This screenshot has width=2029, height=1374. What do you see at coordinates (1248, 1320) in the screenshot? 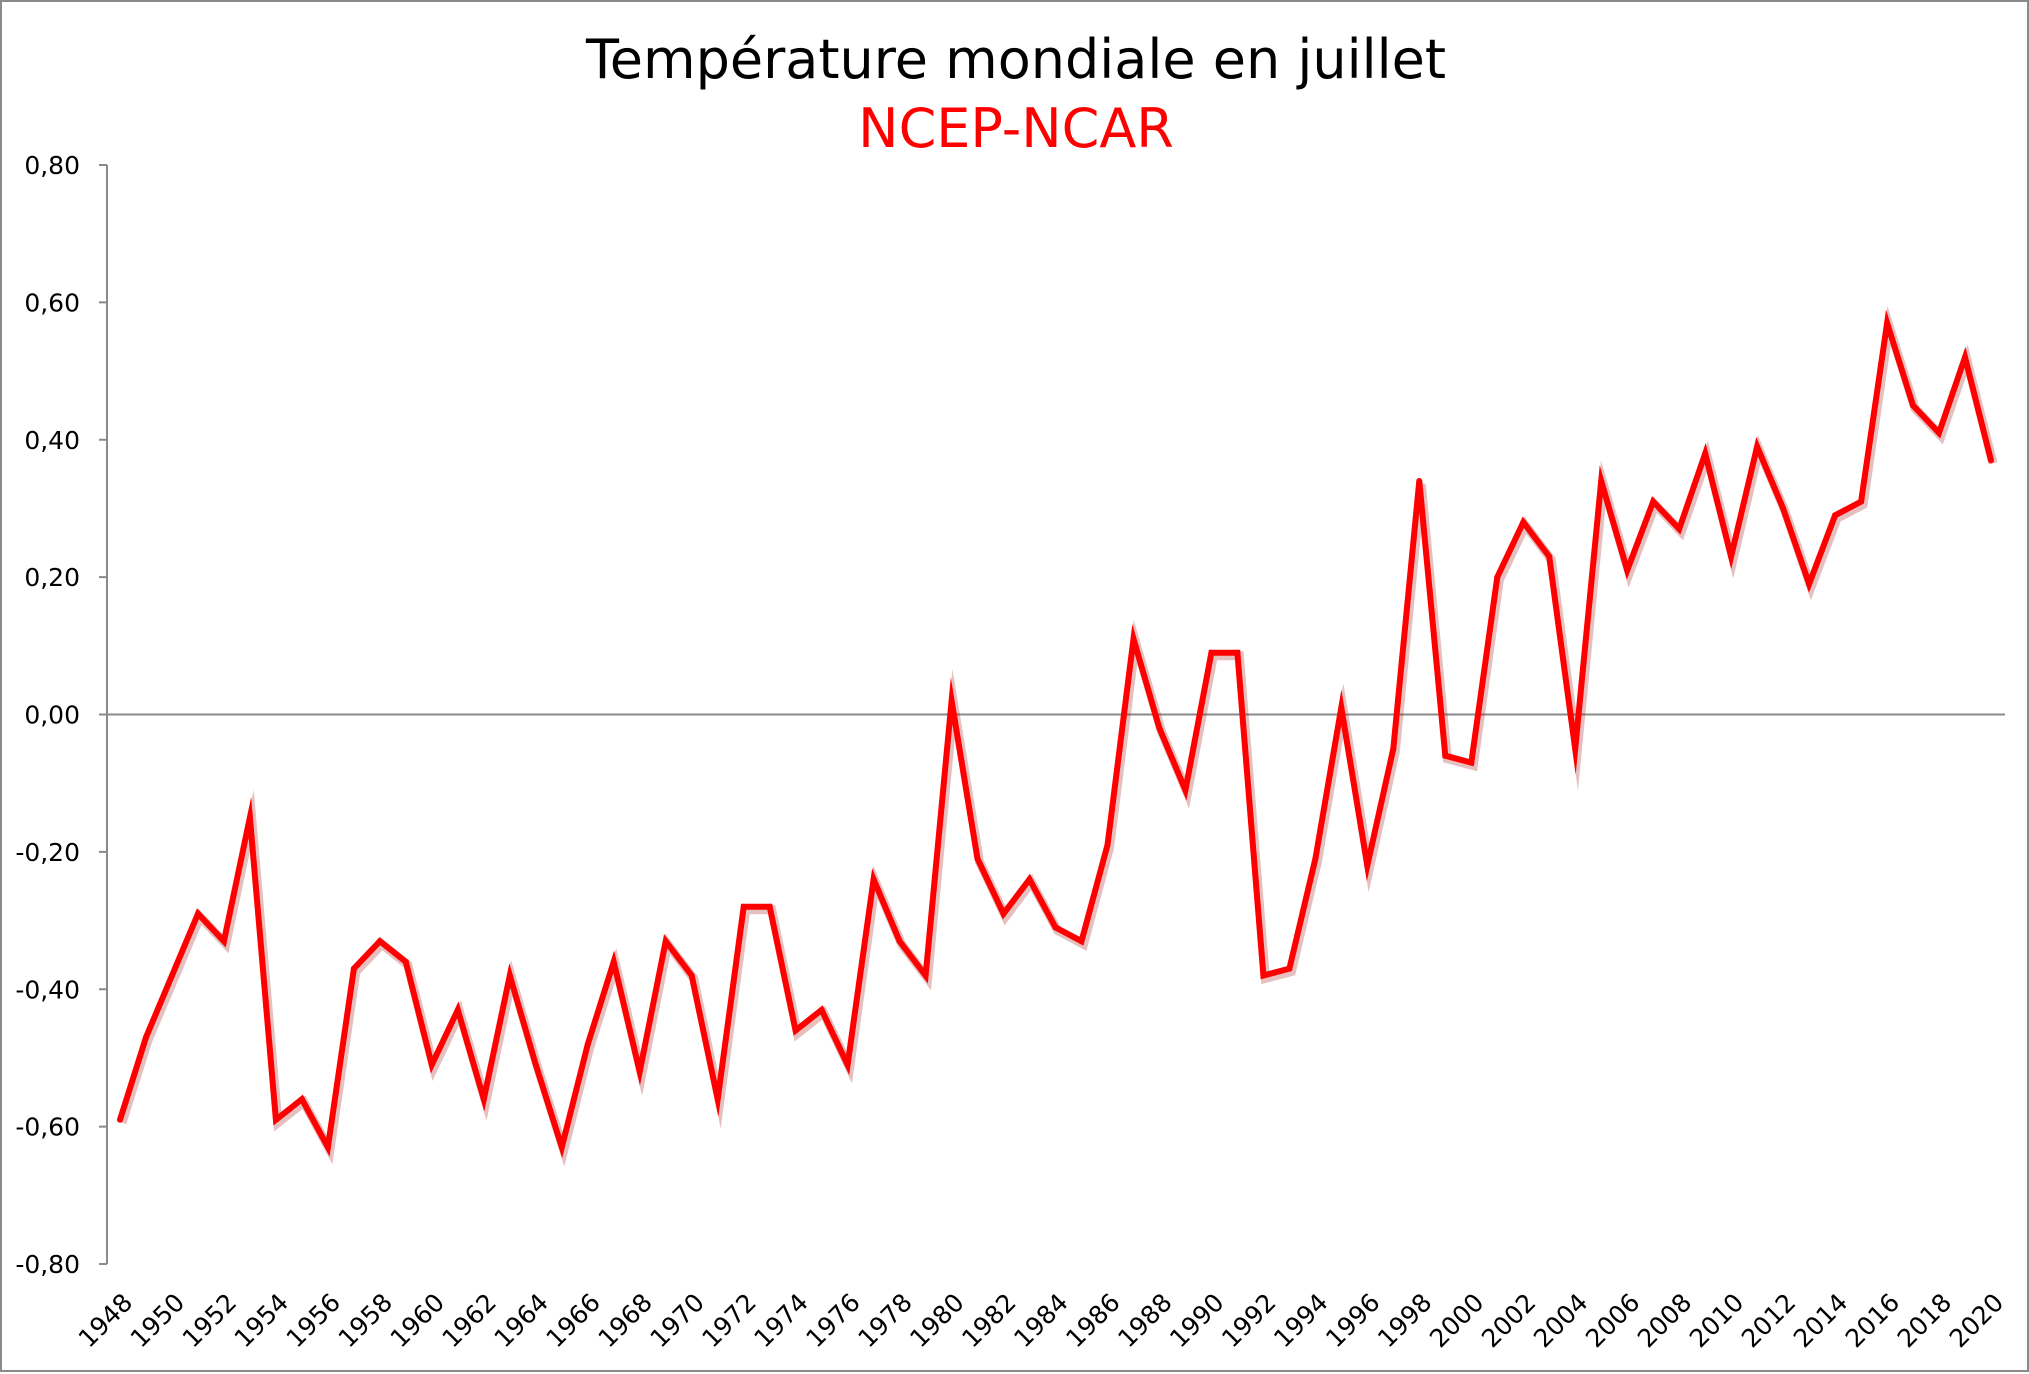
I see `x-tick-label: 1992` at bounding box center [1248, 1320].